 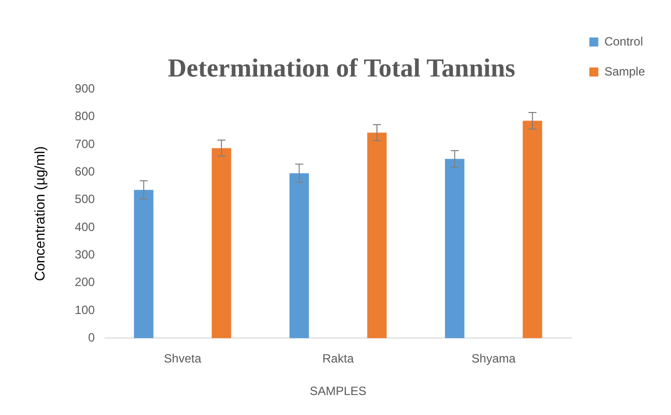 I want to click on x-tick-label: Shveta, so click(x=183, y=359).